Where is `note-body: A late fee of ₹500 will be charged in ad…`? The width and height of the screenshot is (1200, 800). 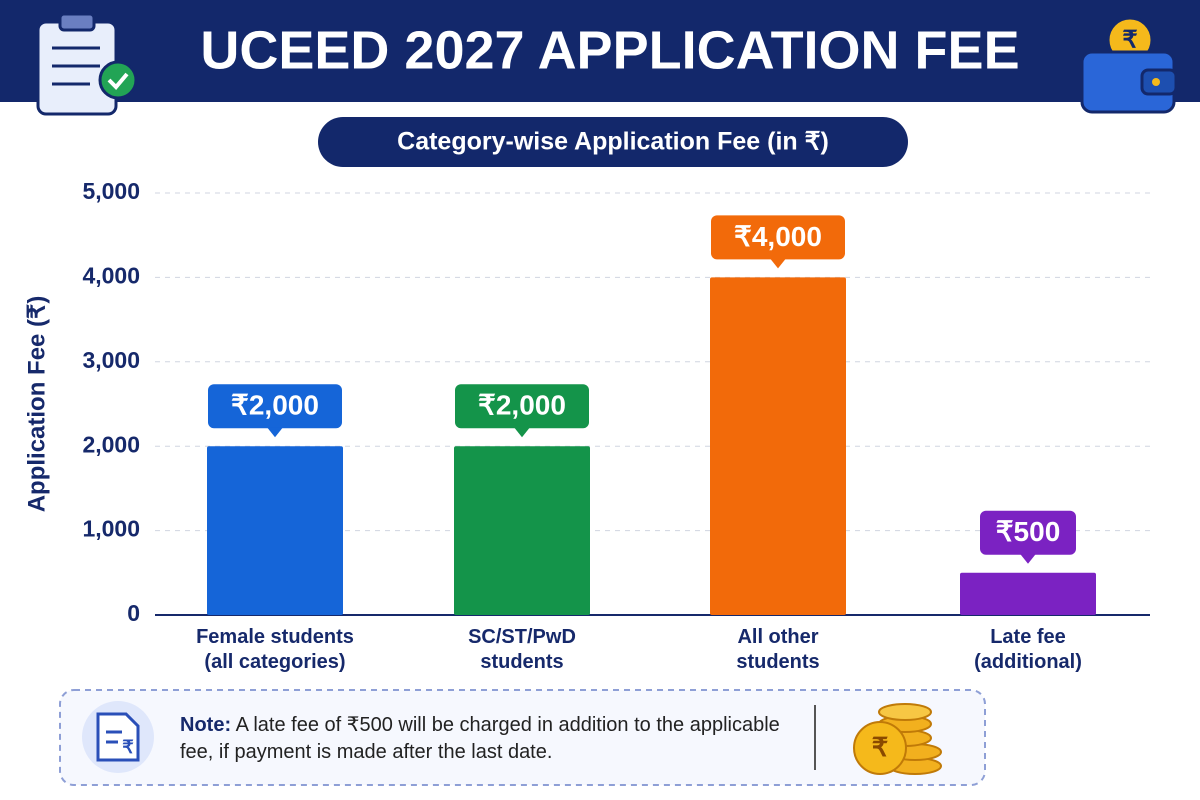
note-body: A late fee of ₹500 will be charged in ad… is located at coordinates (480, 738).